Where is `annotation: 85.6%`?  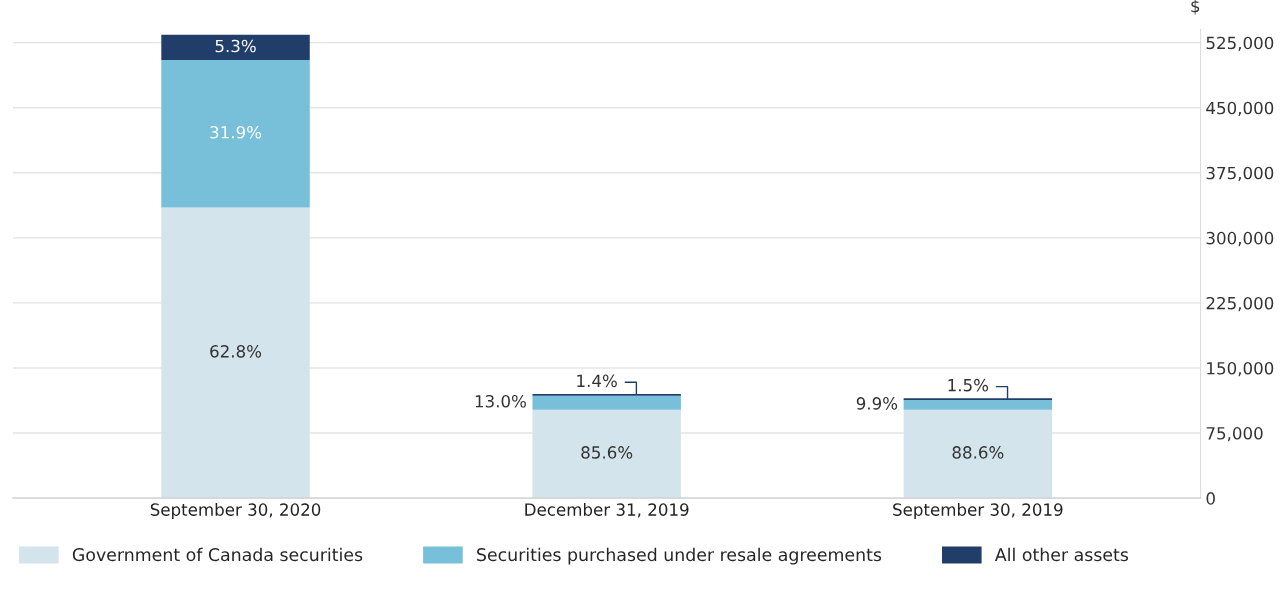
annotation: 85.6% is located at coordinates (607, 452).